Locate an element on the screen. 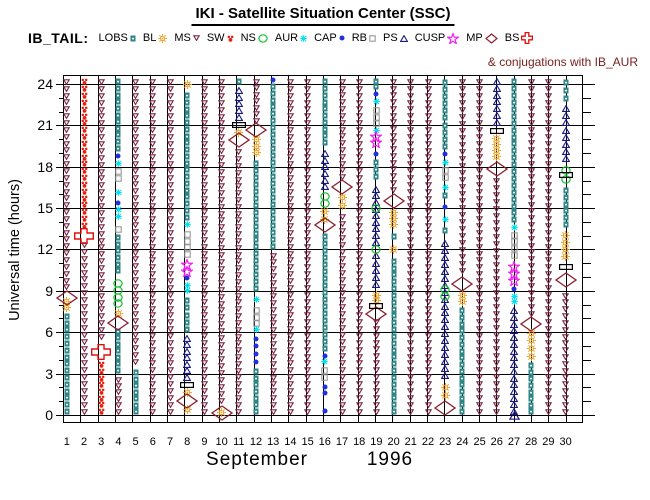 Image resolution: width=650 pixels, height=500 pixels. y-tick-label-21: 21 is located at coordinates (45, 125).